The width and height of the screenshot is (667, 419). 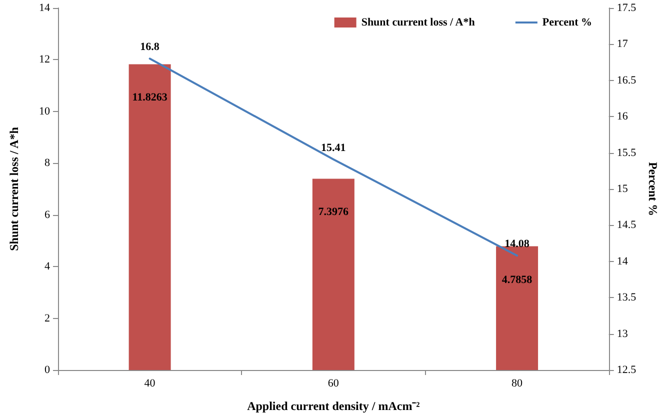 What do you see at coordinates (47, 318) in the screenshot?
I see `y-tick-label: 2` at bounding box center [47, 318].